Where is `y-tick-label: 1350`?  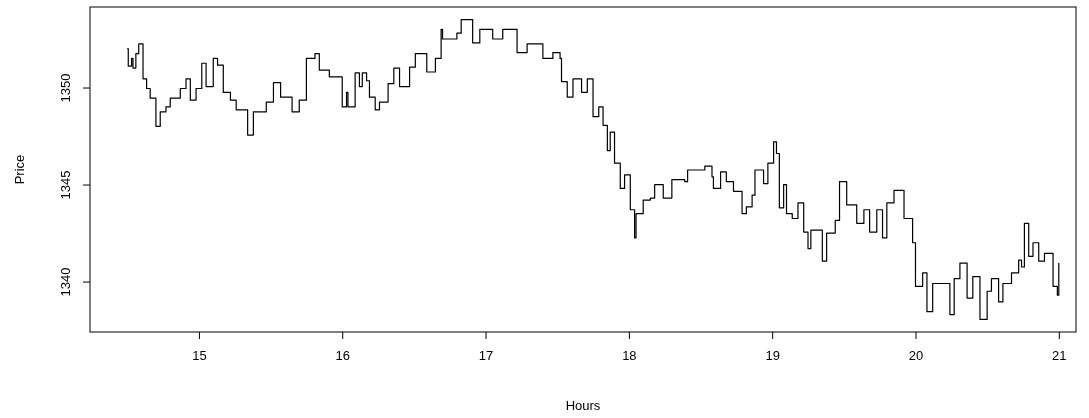 y-tick-label: 1350 is located at coordinates (65, 88).